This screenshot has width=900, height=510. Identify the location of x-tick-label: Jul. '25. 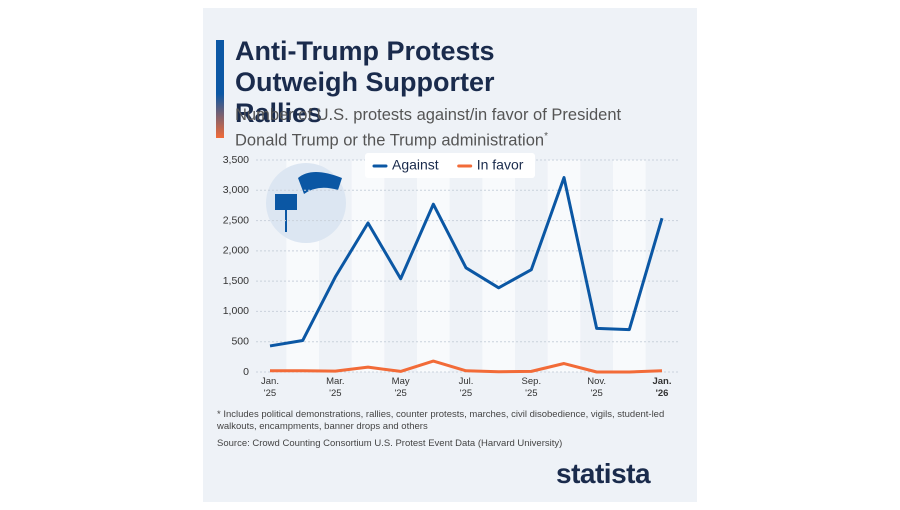
(466, 387).